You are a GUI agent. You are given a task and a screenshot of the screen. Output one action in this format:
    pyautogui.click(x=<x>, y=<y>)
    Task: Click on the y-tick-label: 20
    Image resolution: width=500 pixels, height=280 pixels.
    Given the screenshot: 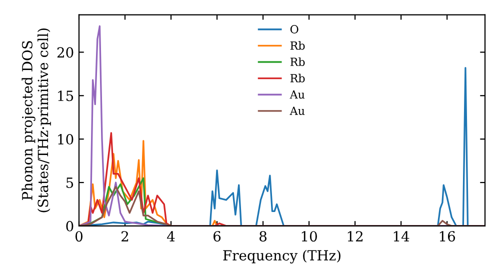 What is the action you would take?
    pyautogui.click(x=65, y=52)
    